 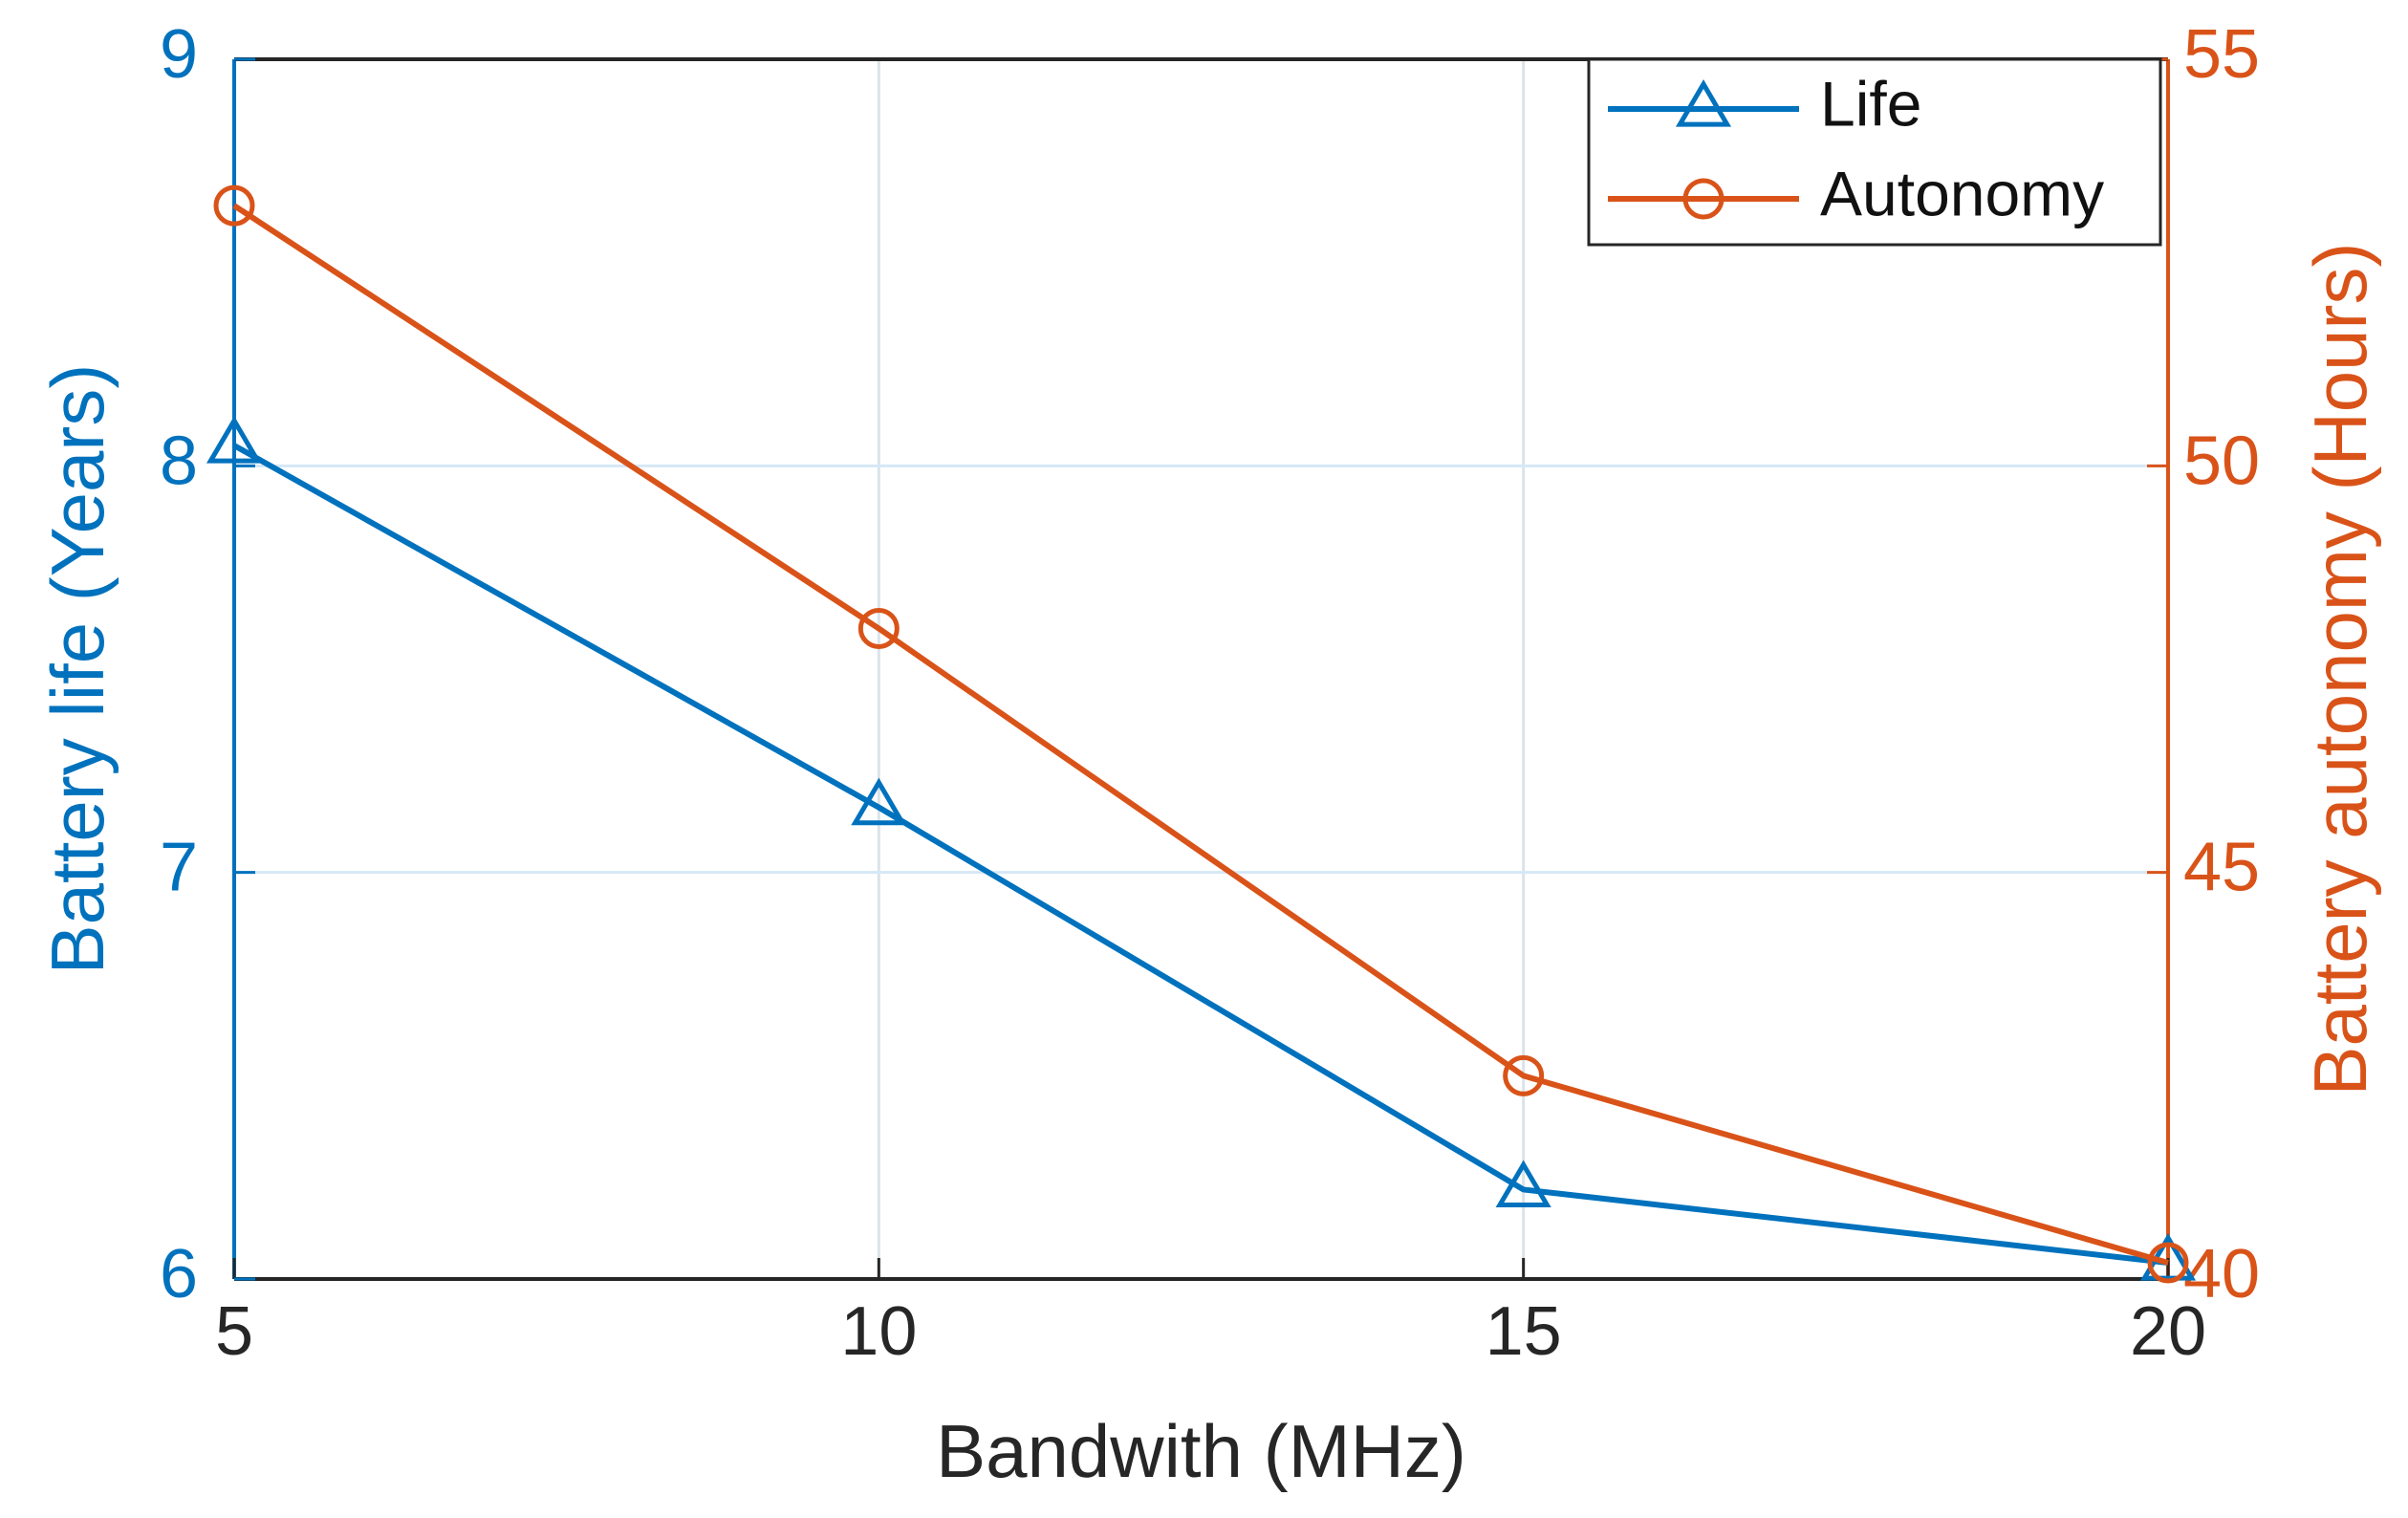 I want to click on y-tick-label: 6, so click(x=179, y=1274).